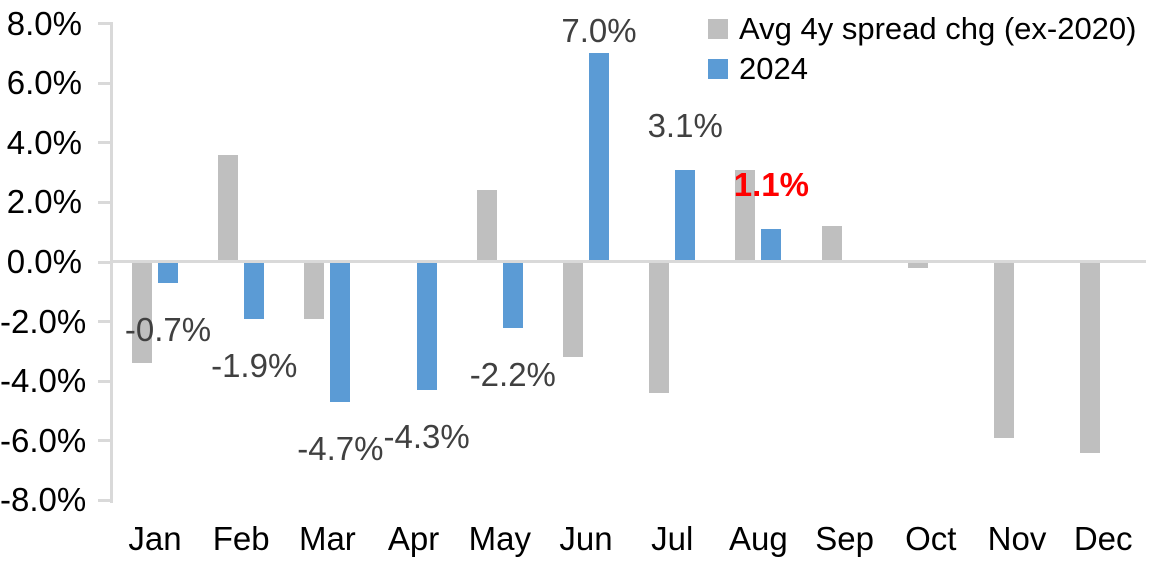  I want to click on x-axis-label-may: May, so click(499, 538).